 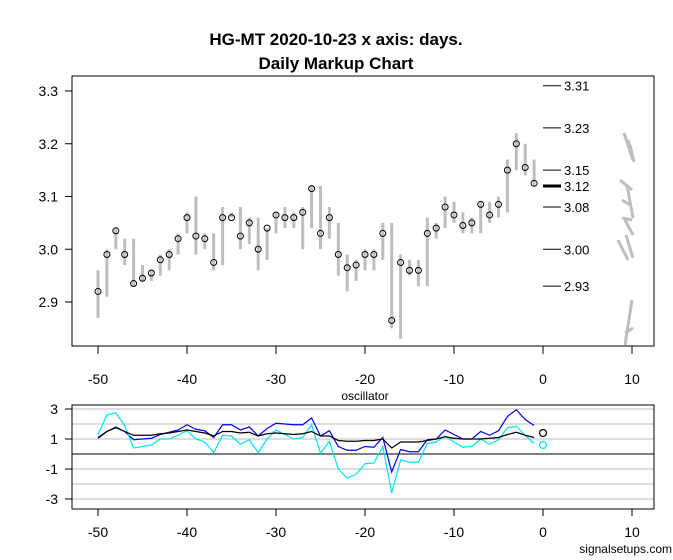 I want to click on y-tick-label: 2.9, so click(x=49, y=302).